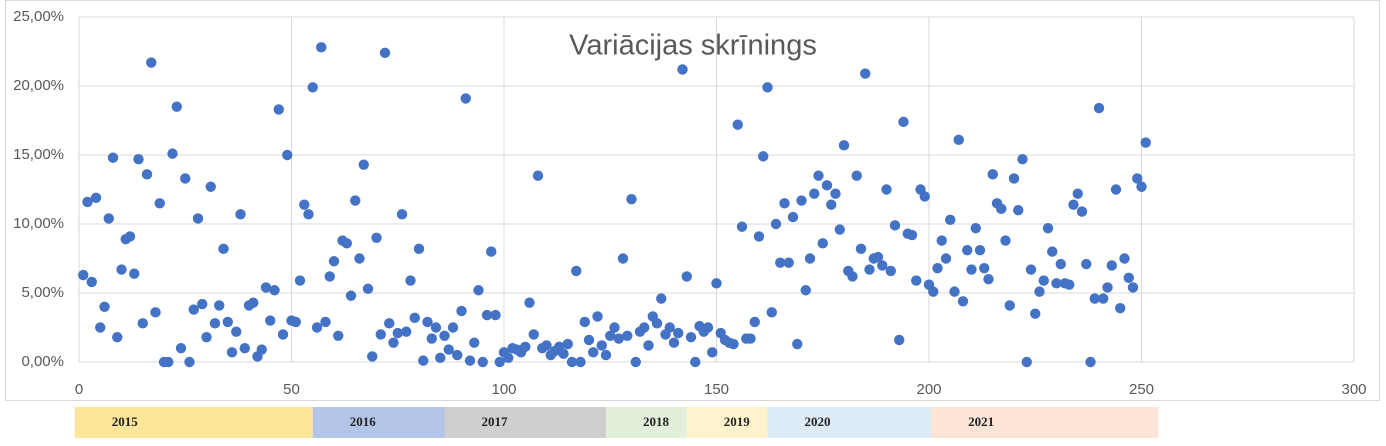 Image resolution: width=1386 pixels, height=446 pixels. What do you see at coordinates (503, 389) in the screenshot?
I see `x-tick-label: 100` at bounding box center [503, 389].